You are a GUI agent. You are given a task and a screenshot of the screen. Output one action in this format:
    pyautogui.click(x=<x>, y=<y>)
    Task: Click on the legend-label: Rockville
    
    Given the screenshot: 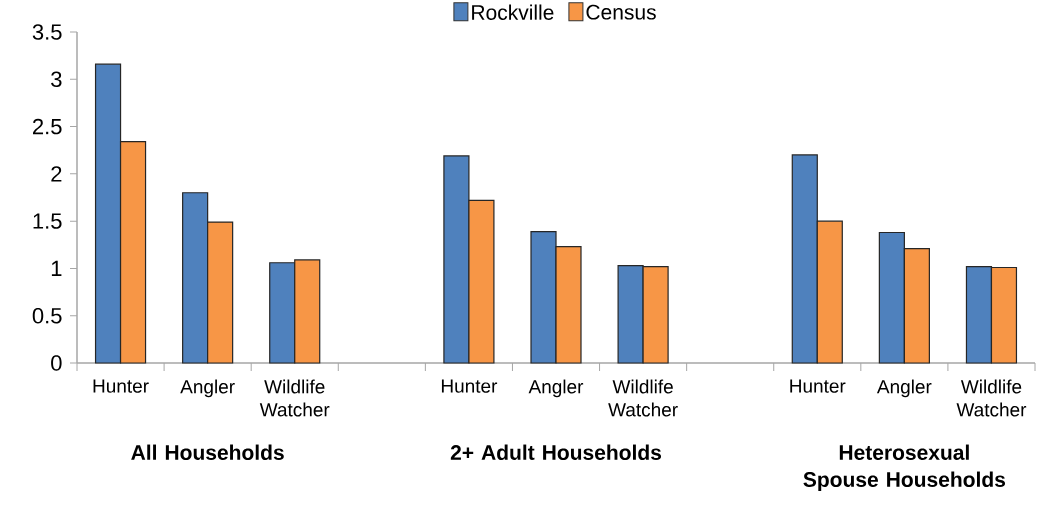 What is the action you would take?
    pyautogui.click(x=513, y=12)
    